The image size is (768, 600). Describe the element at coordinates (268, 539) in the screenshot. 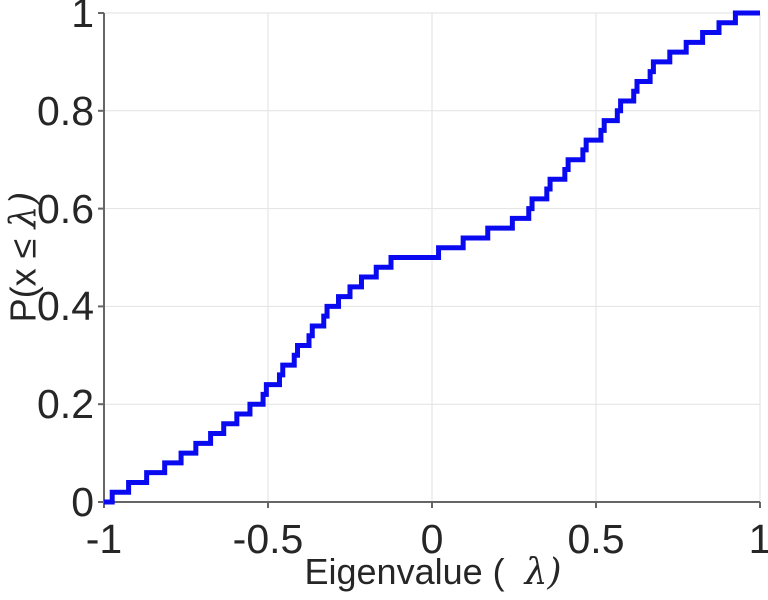

I see `x-tick-label: -0.5` at that location.